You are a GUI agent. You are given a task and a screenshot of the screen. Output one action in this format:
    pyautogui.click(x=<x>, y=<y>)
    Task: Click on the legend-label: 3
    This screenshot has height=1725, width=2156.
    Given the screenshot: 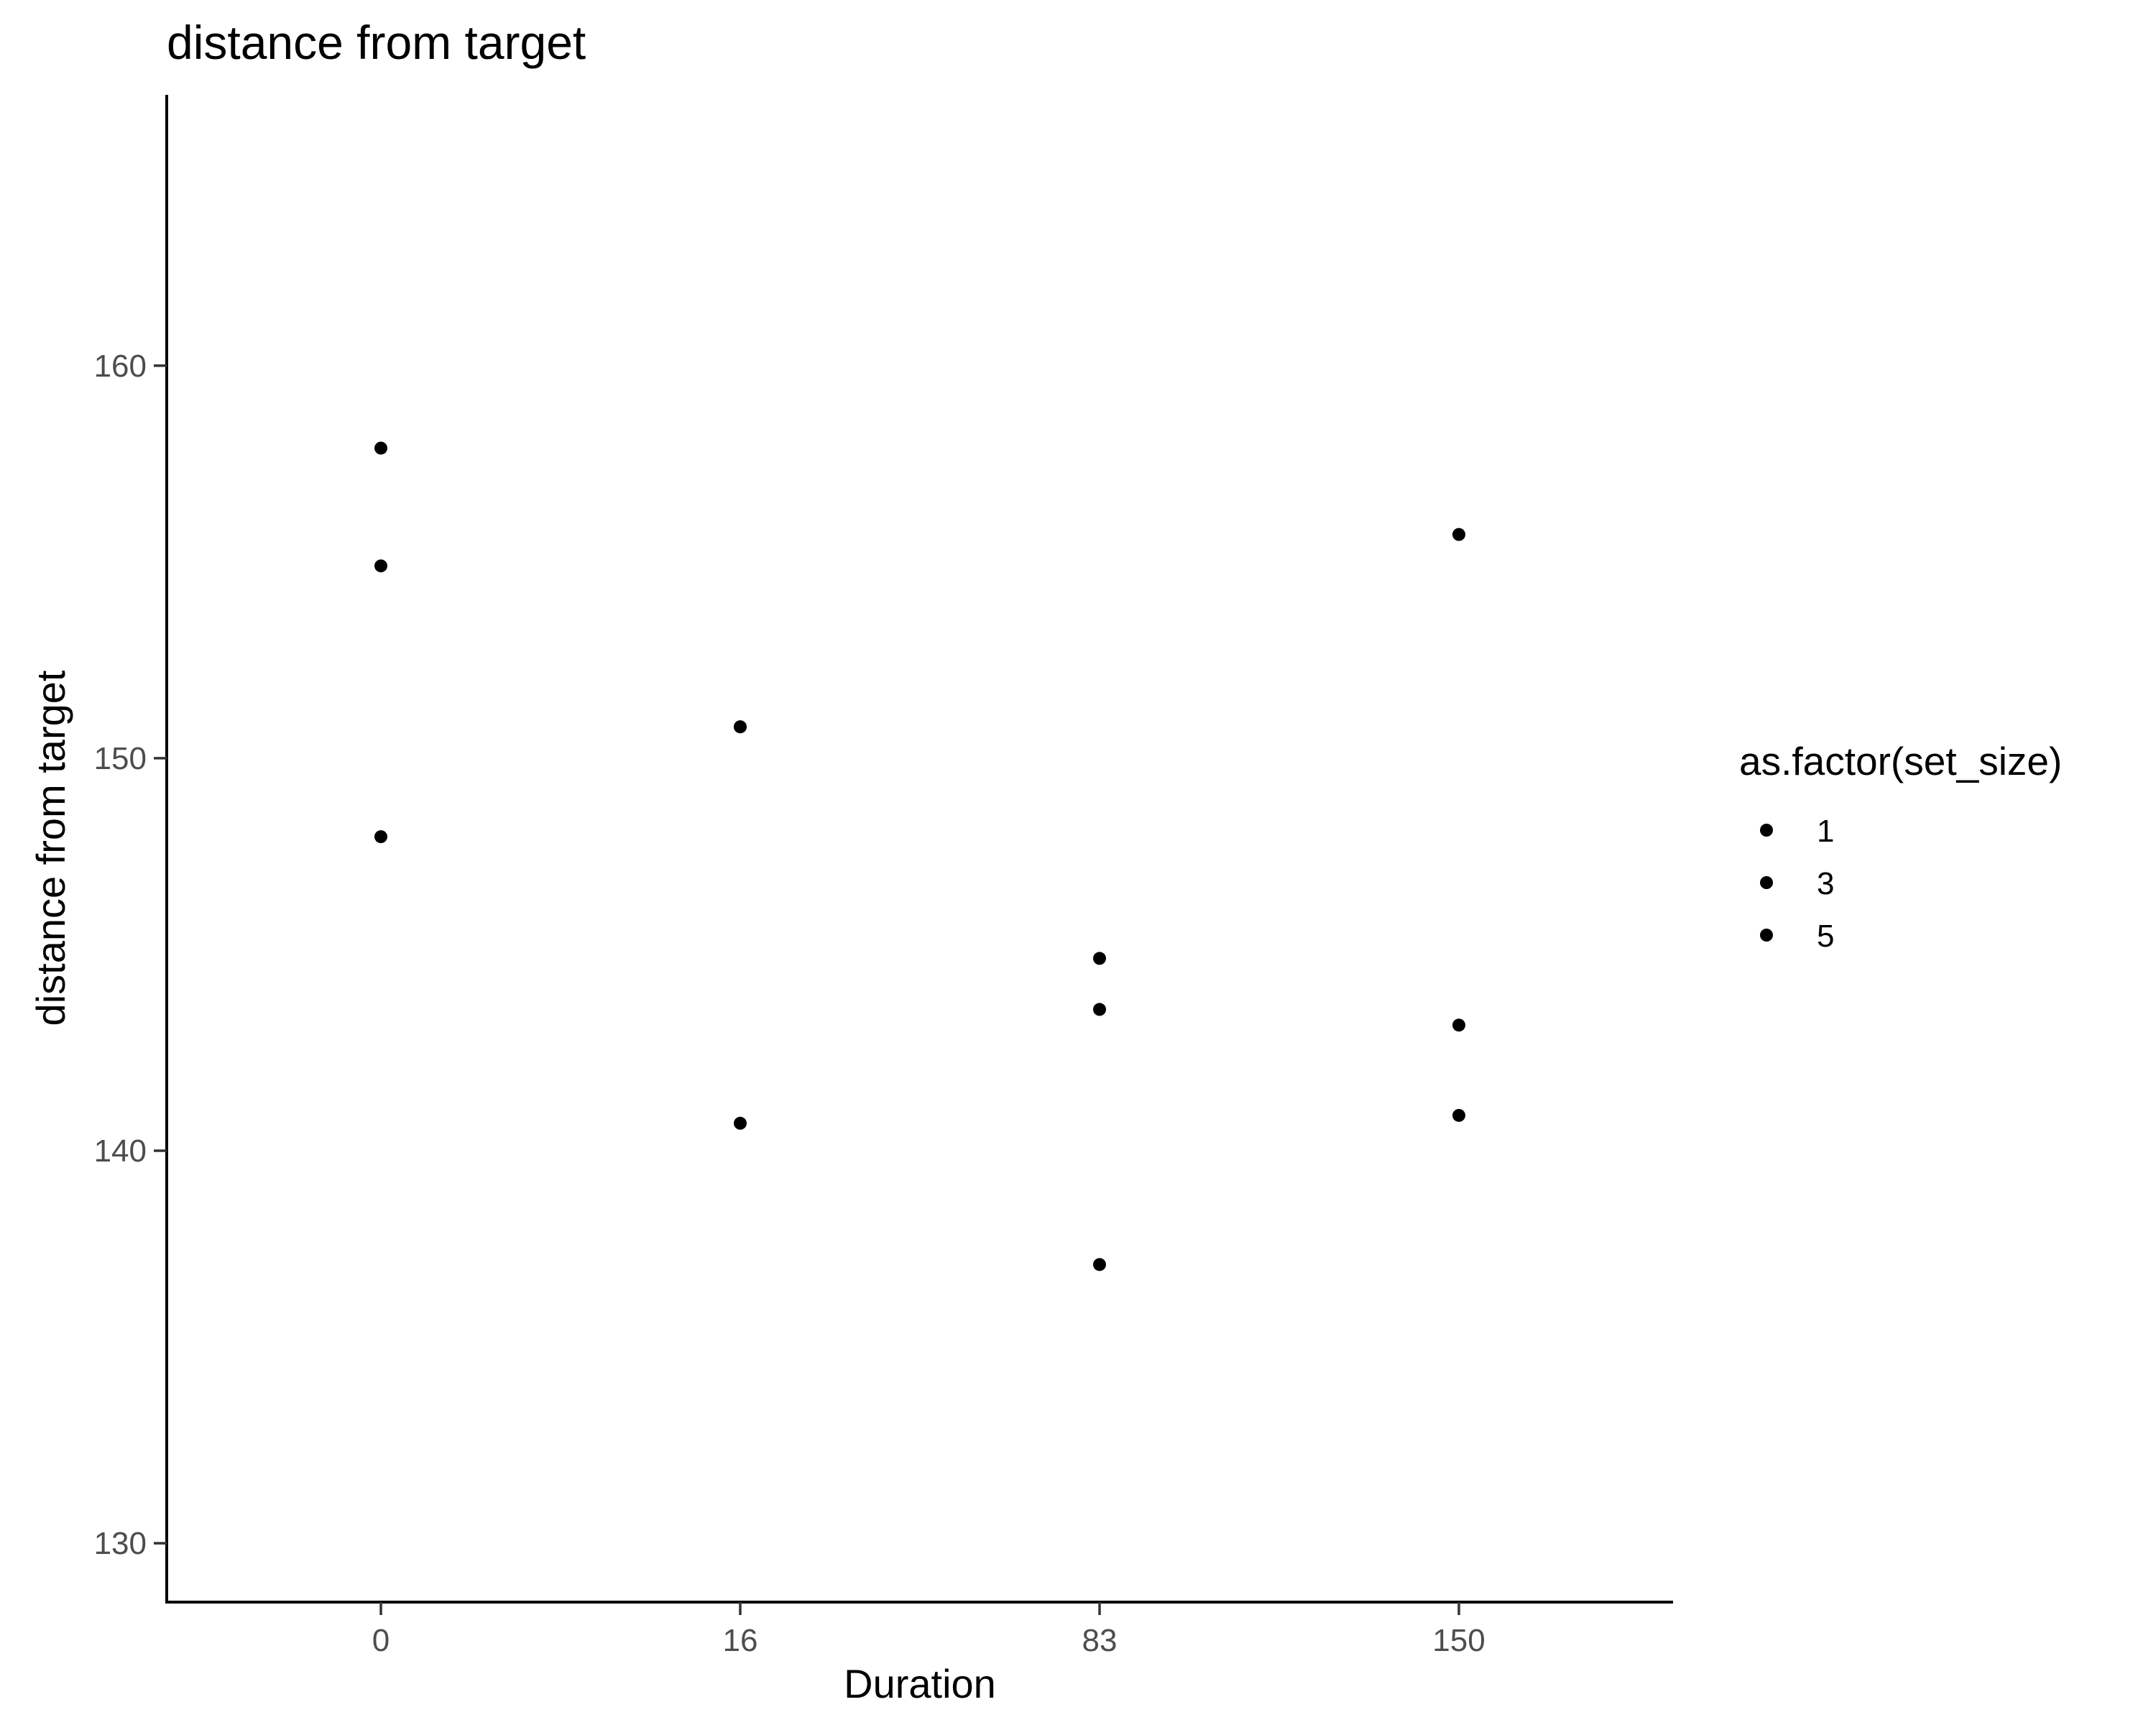 What is the action you would take?
    pyautogui.click(x=1825, y=883)
    